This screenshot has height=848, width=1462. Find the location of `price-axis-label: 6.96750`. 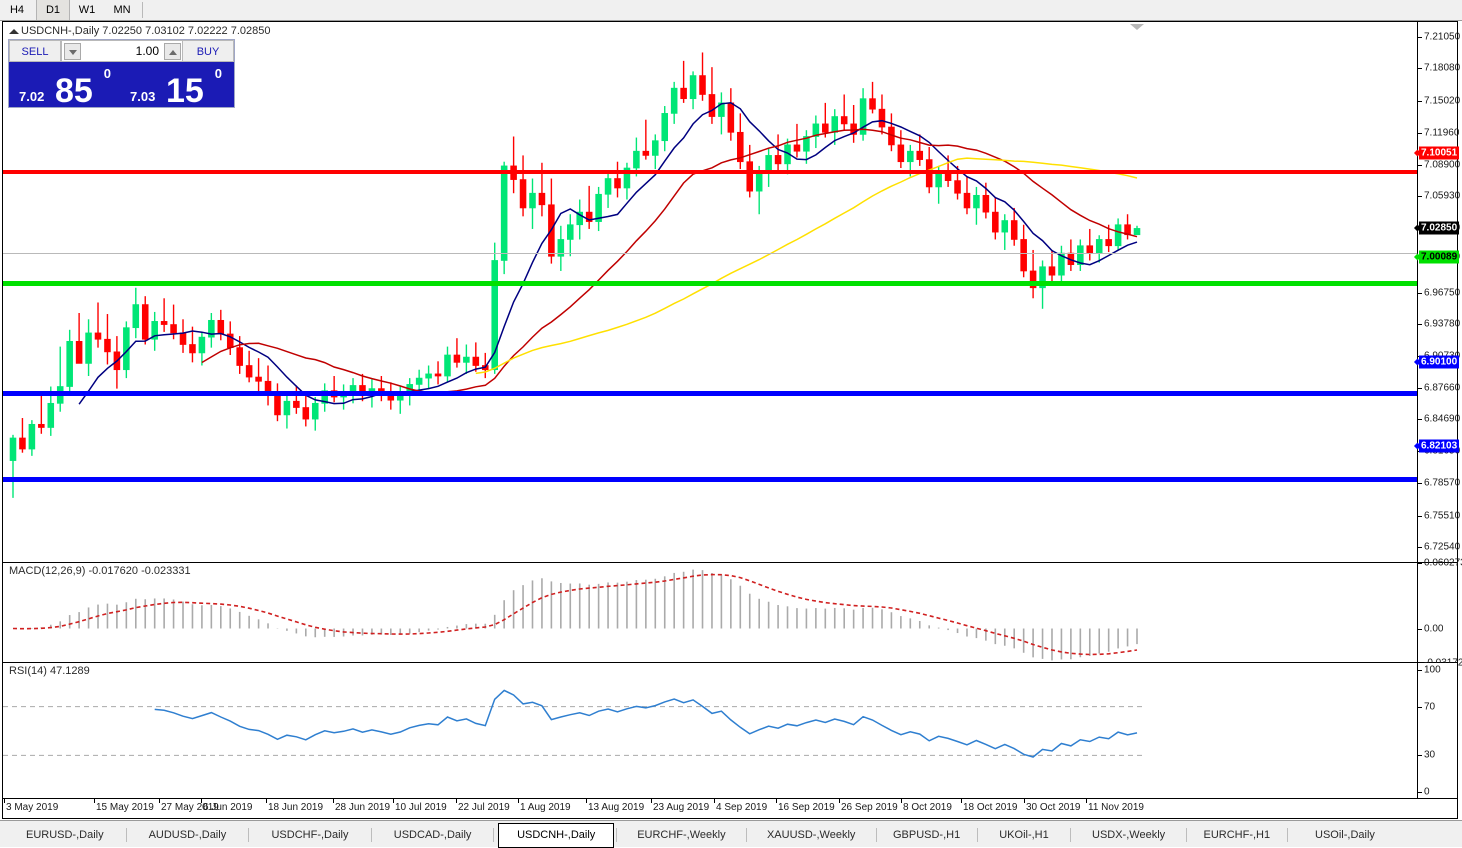

price-axis-label: 6.96750 is located at coordinates (1442, 292).